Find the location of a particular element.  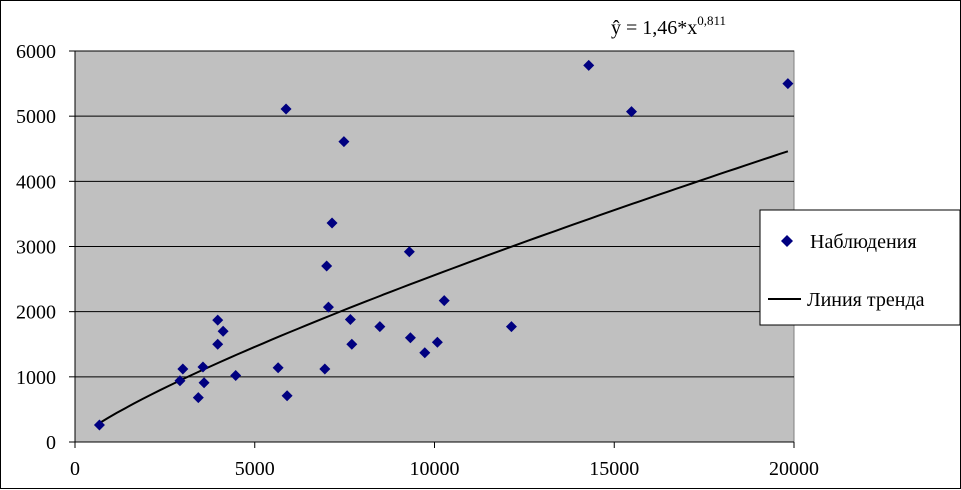

legend-label-observations: Наблюдения is located at coordinates (863, 242).